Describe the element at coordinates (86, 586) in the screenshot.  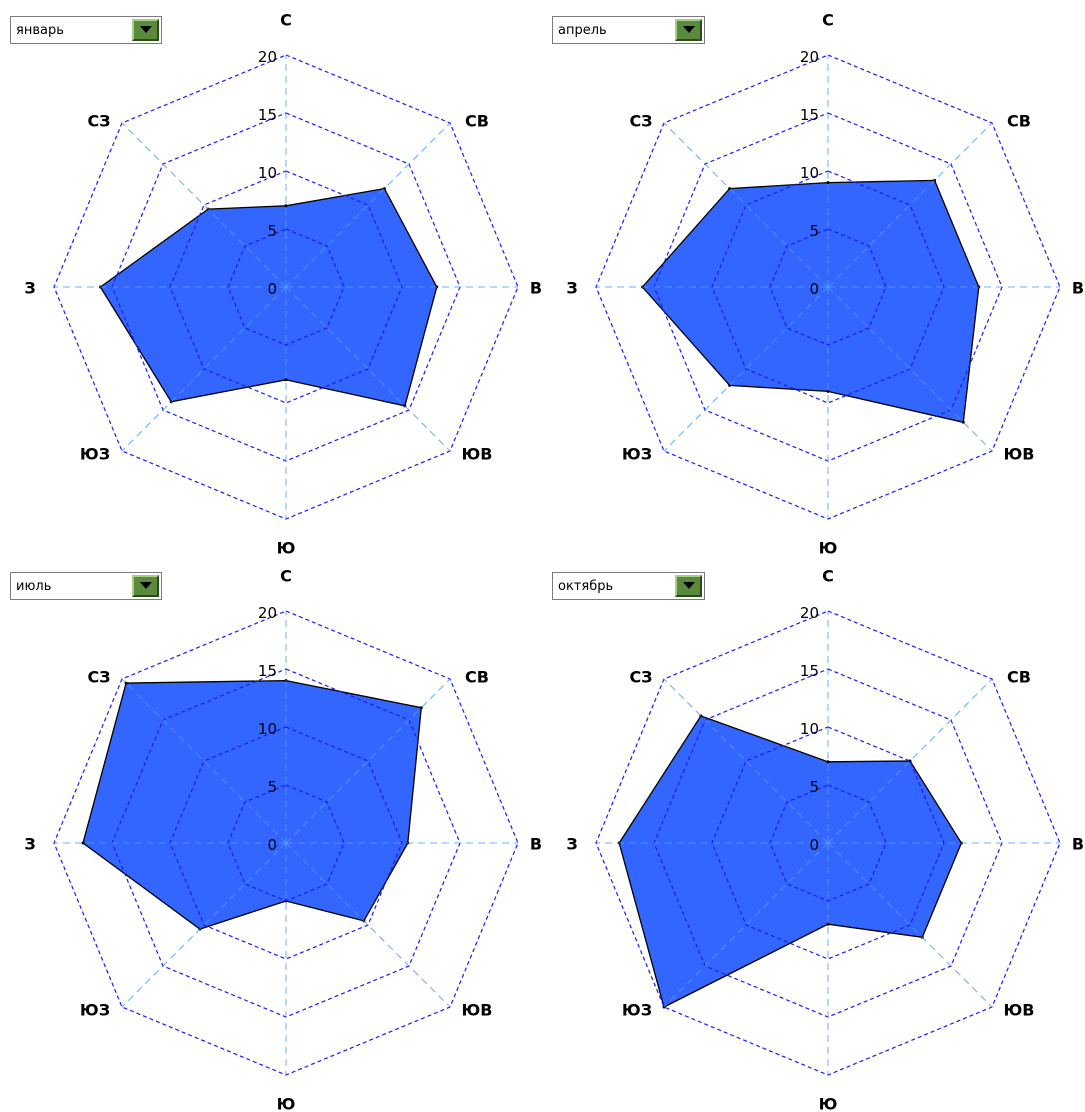
I see `month-select: июль` at that location.